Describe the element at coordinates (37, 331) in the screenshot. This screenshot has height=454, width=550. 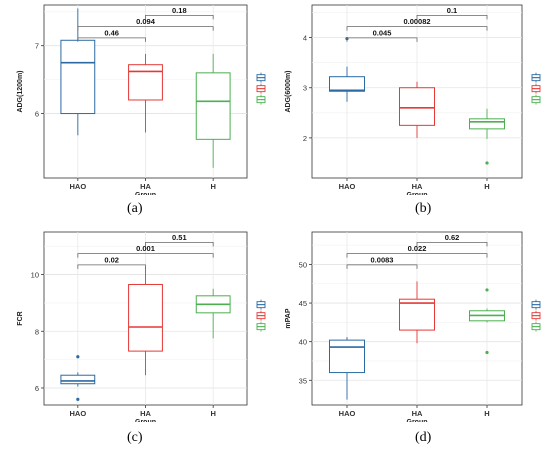
I see `y-tick-label: 8` at that location.